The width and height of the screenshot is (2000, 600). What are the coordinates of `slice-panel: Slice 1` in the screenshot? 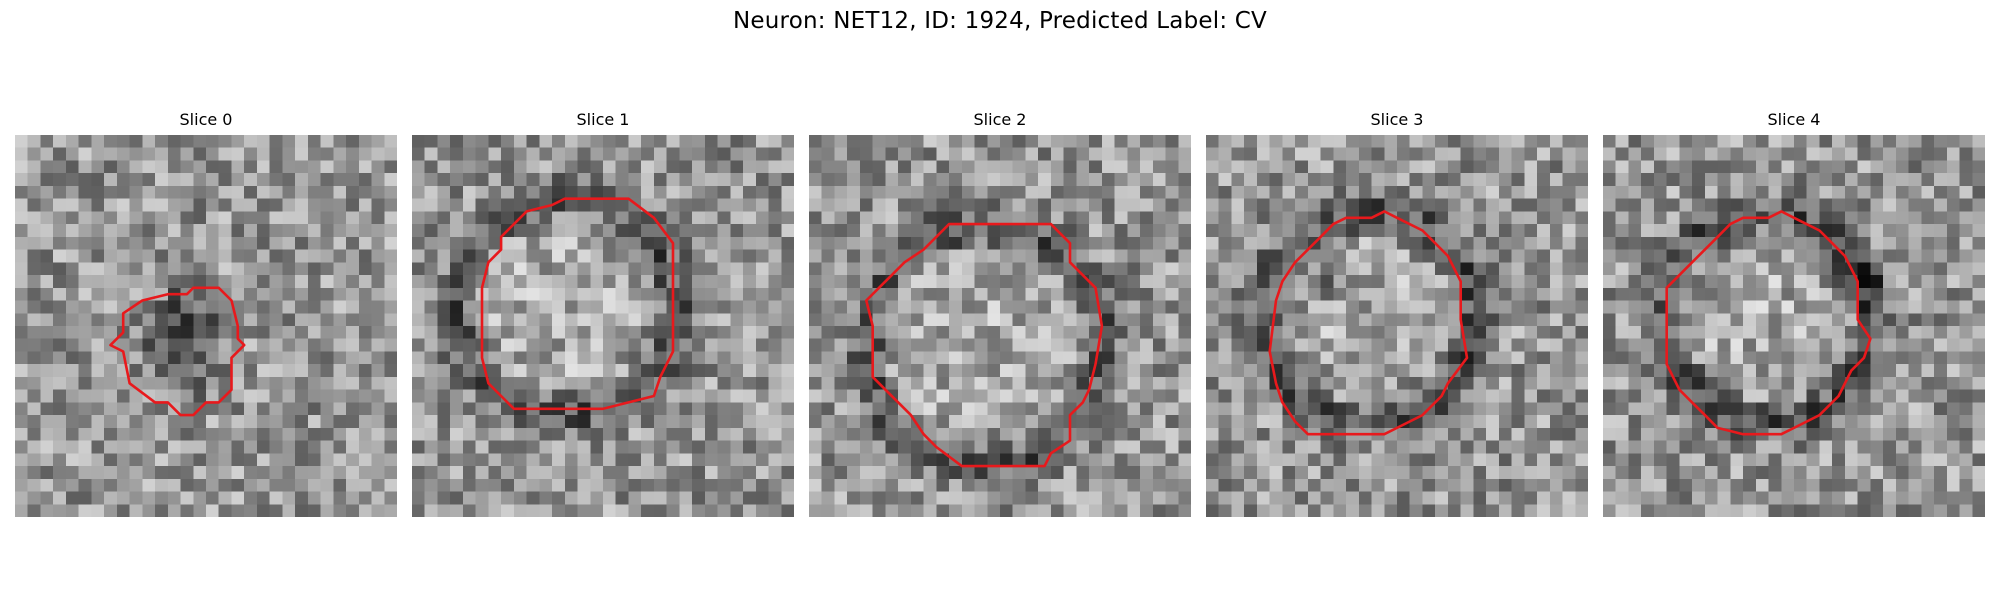 It's located at (603, 312).